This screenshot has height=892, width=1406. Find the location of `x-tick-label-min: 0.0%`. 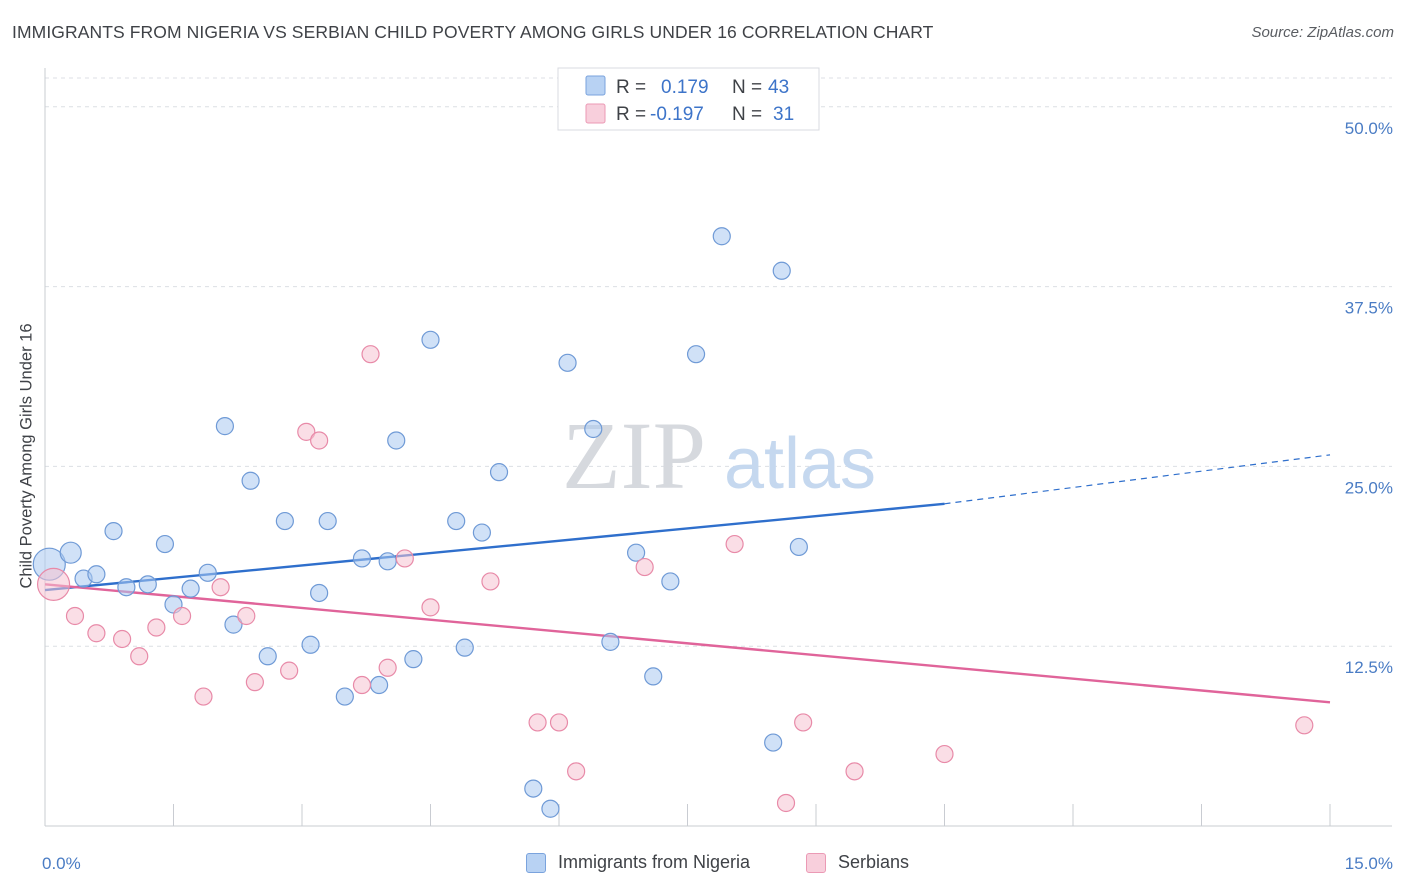

x-tick-label-min: 0.0% is located at coordinates (61, 863).